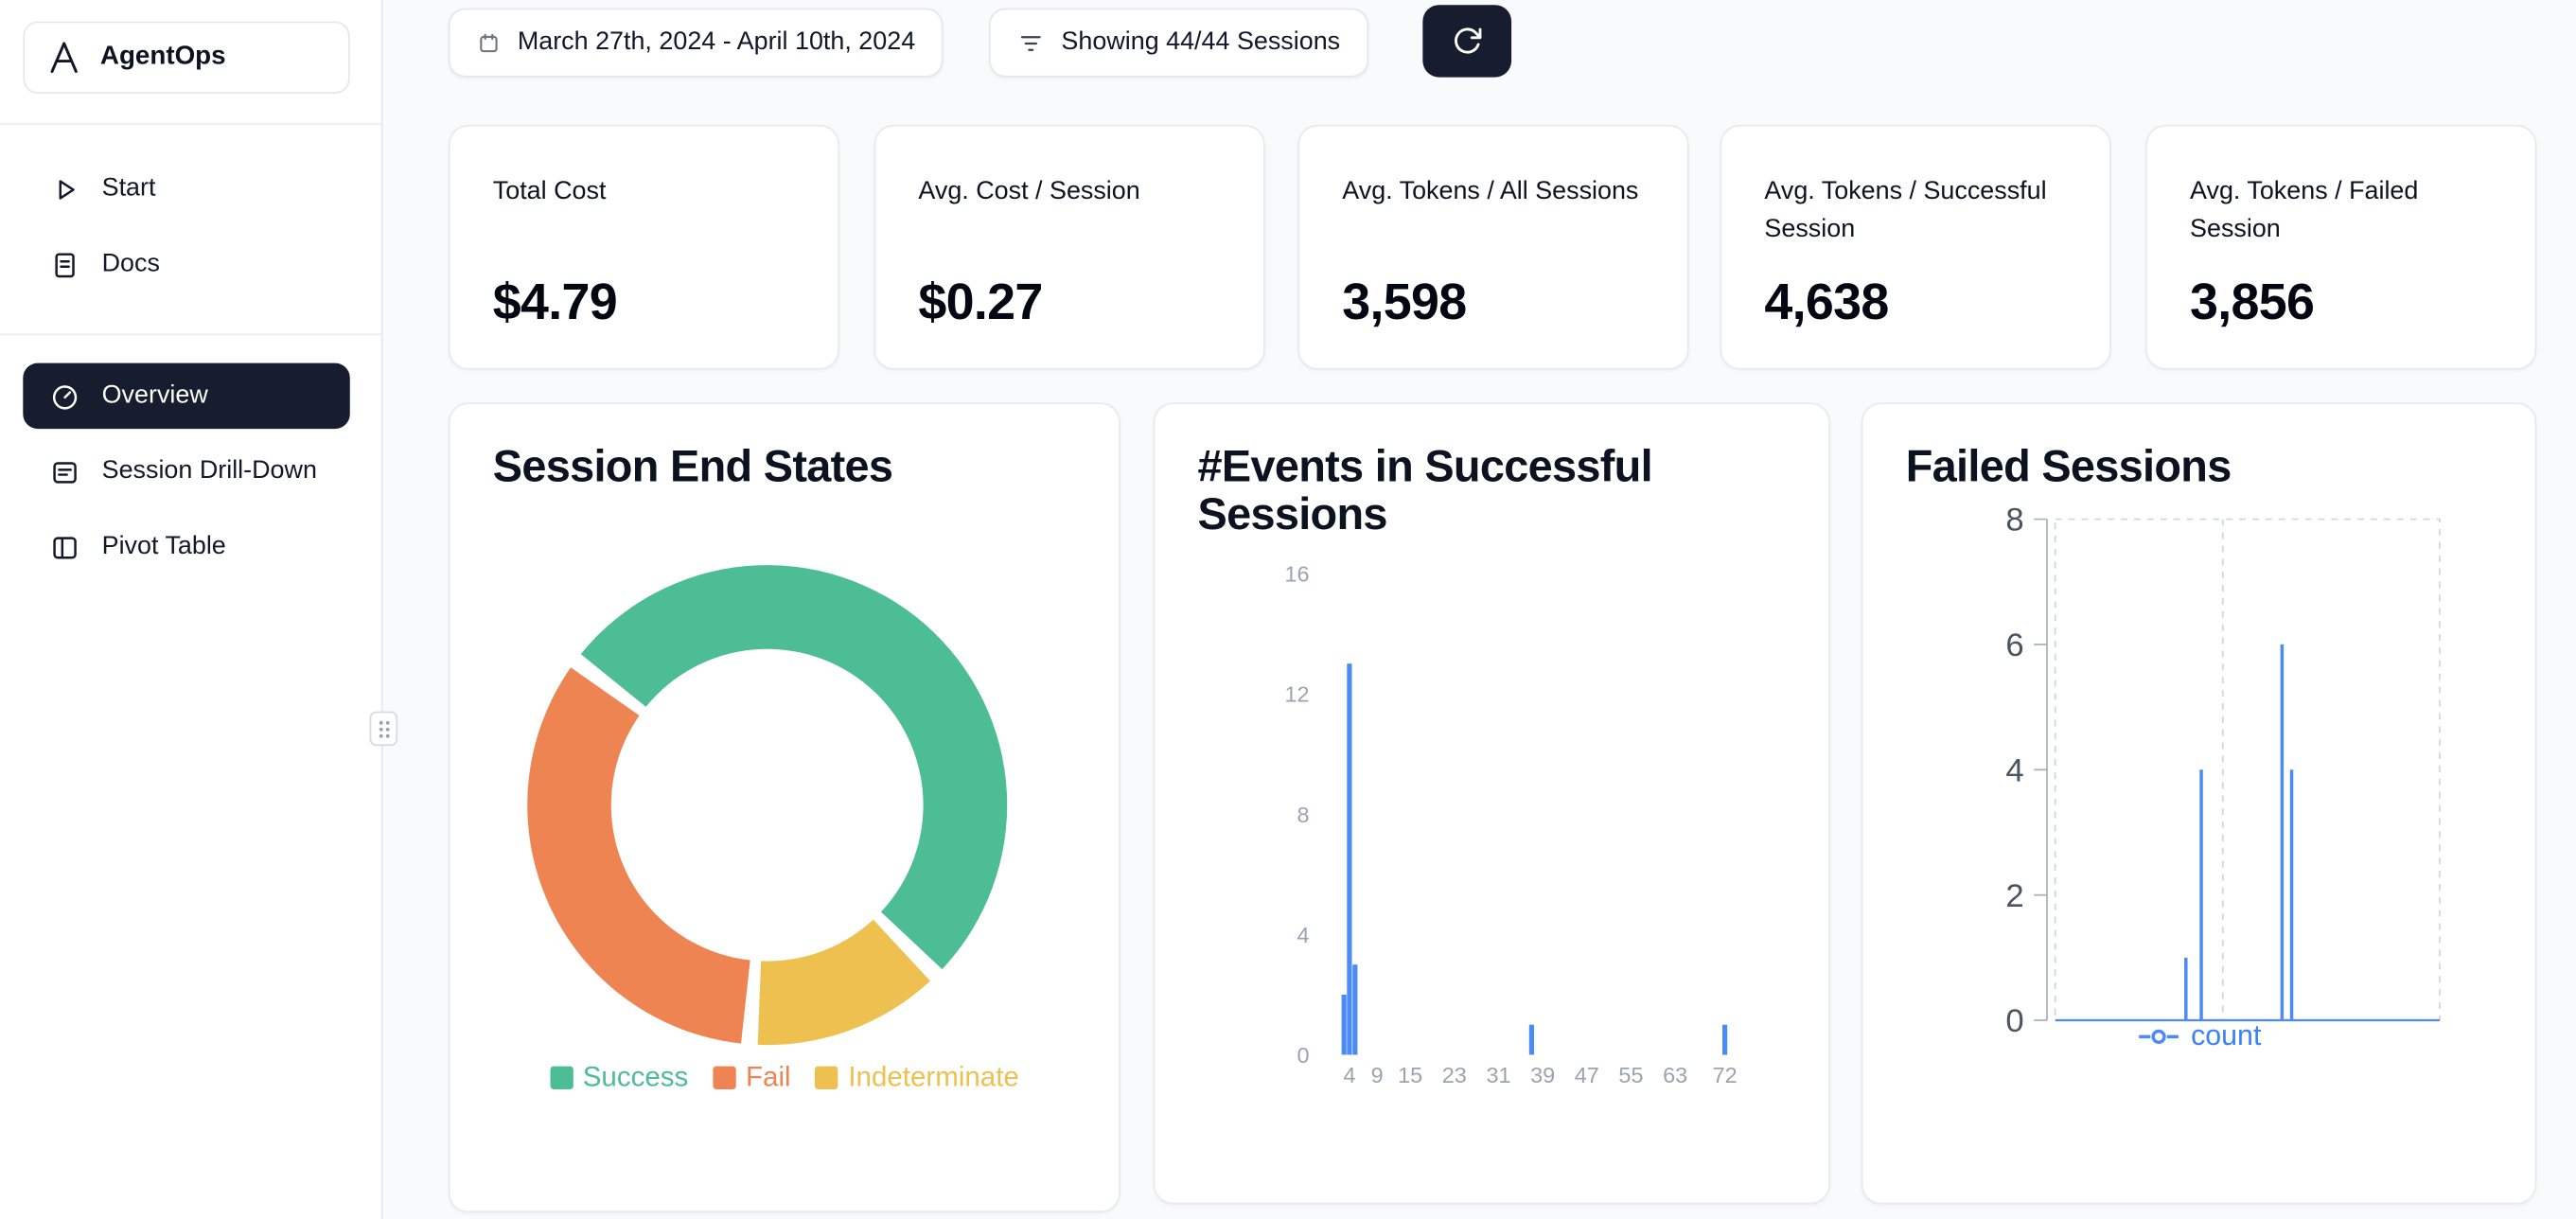 This screenshot has width=2576, height=1219. Describe the element at coordinates (1587, 1075) in the screenshot. I see `svg-text: 47` at that location.